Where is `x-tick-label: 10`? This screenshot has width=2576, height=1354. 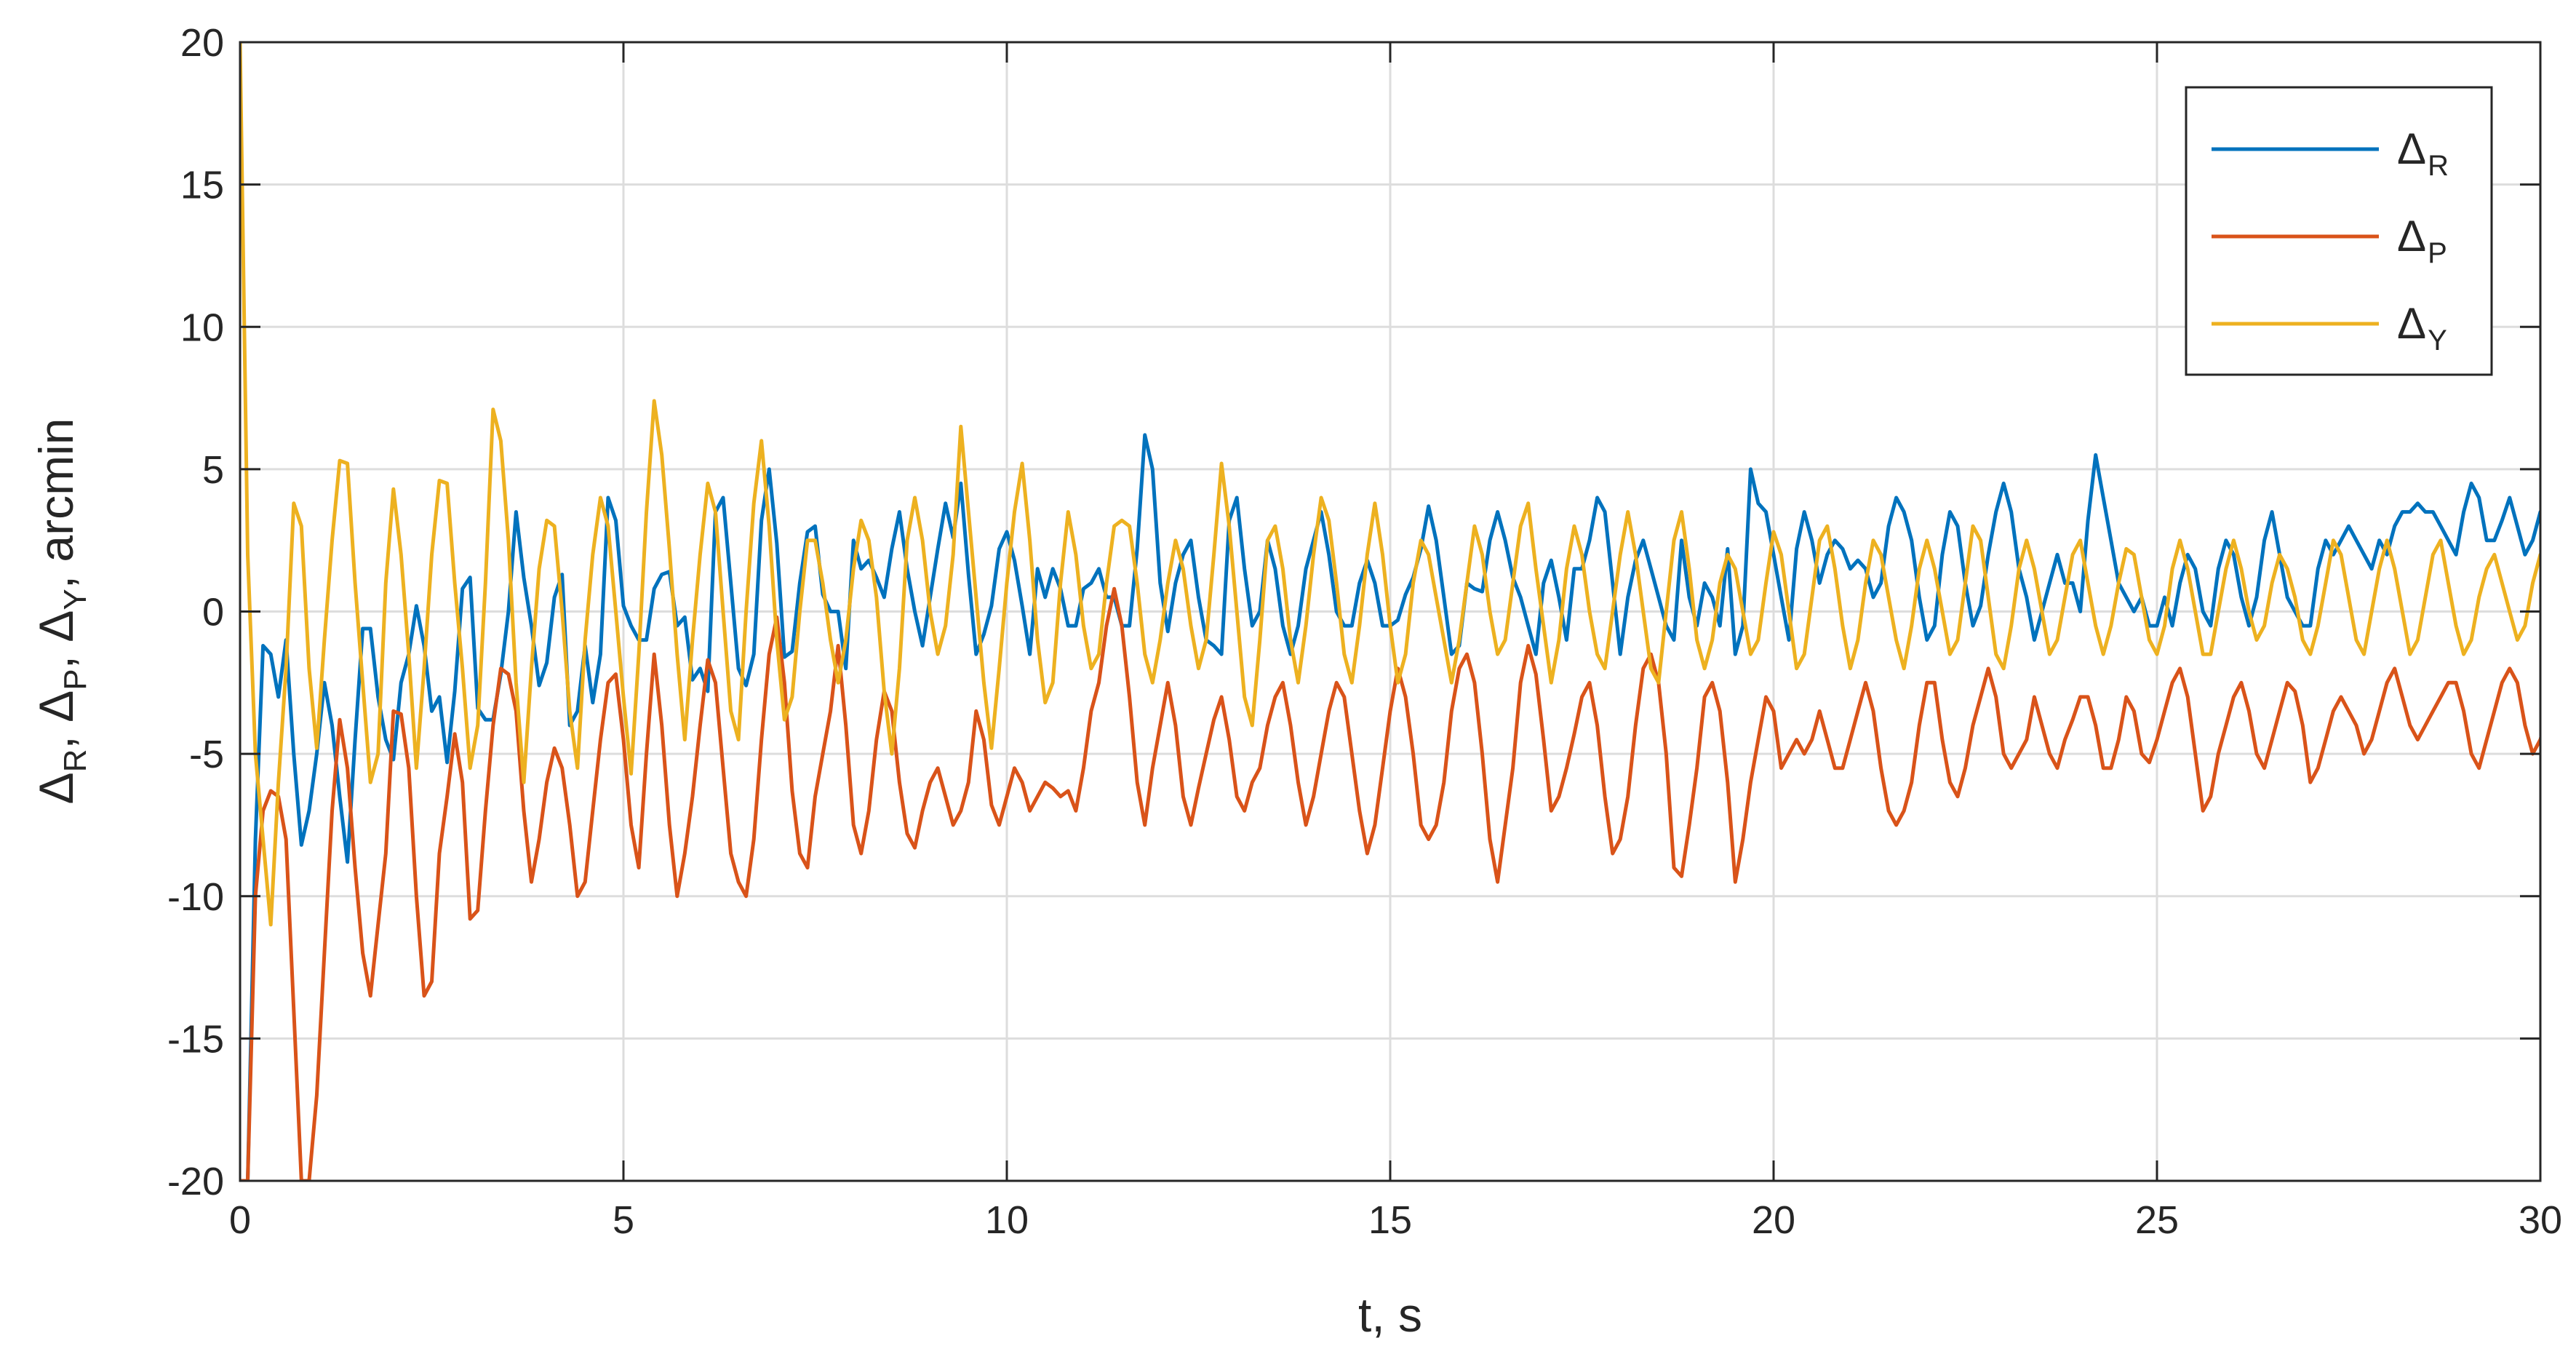
x-tick-label: 10 is located at coordinates (1007, 1220).